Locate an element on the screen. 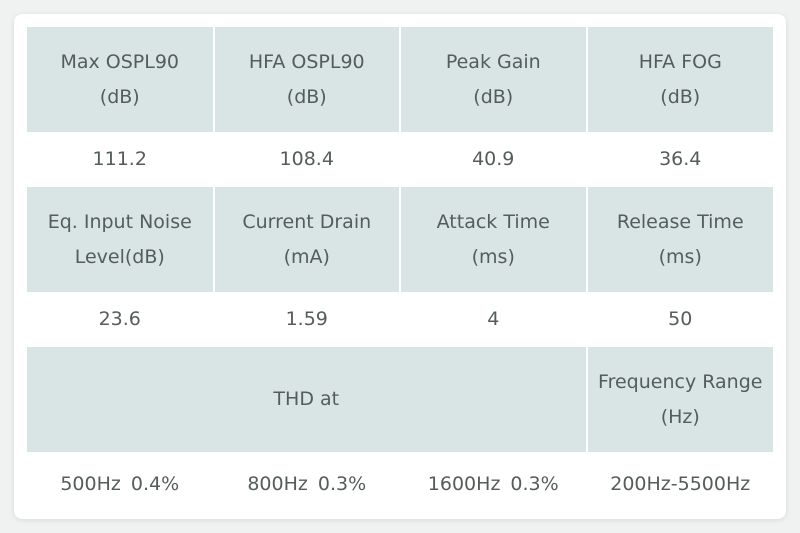 The height and width of the screenshot is (533, 800). value-row-2: 23.6 1.59 4 50 is located at coordinates (400, 319).